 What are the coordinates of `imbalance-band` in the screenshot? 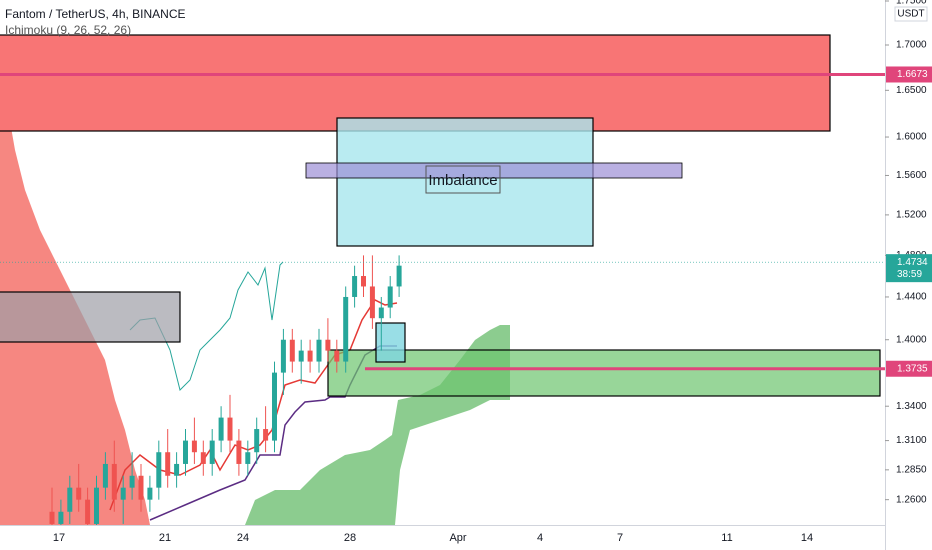 It's located at (494, 170).